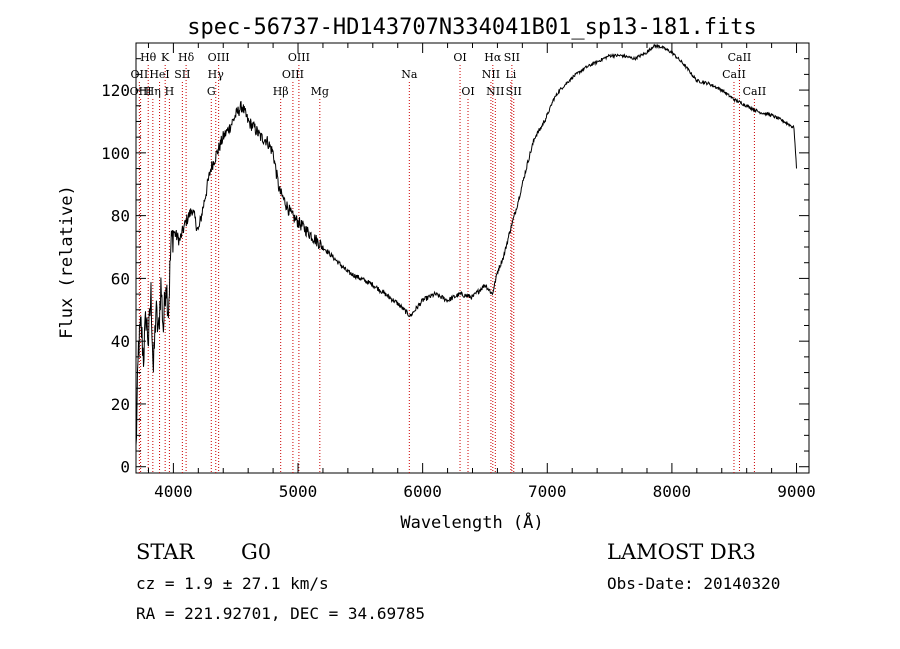  What do you see at coordinates (298, 491) in the screenshot?
I see `x-tick-label: 5000` at bounding box center [298, 491].